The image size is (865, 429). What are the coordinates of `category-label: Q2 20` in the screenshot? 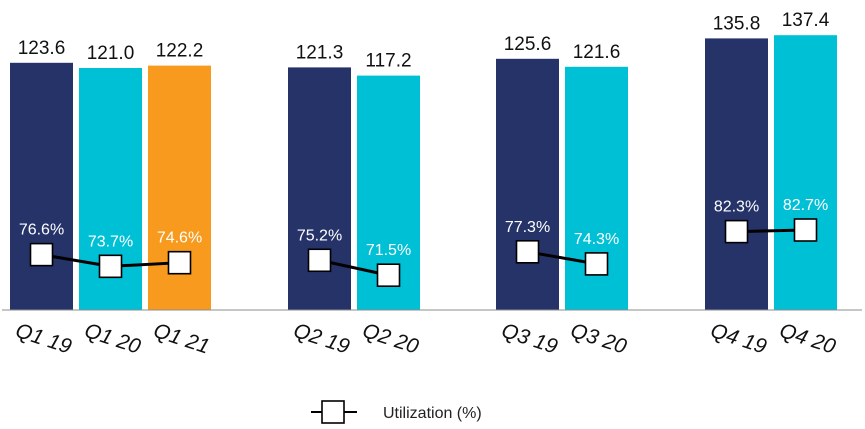 It's located at (391, 339).